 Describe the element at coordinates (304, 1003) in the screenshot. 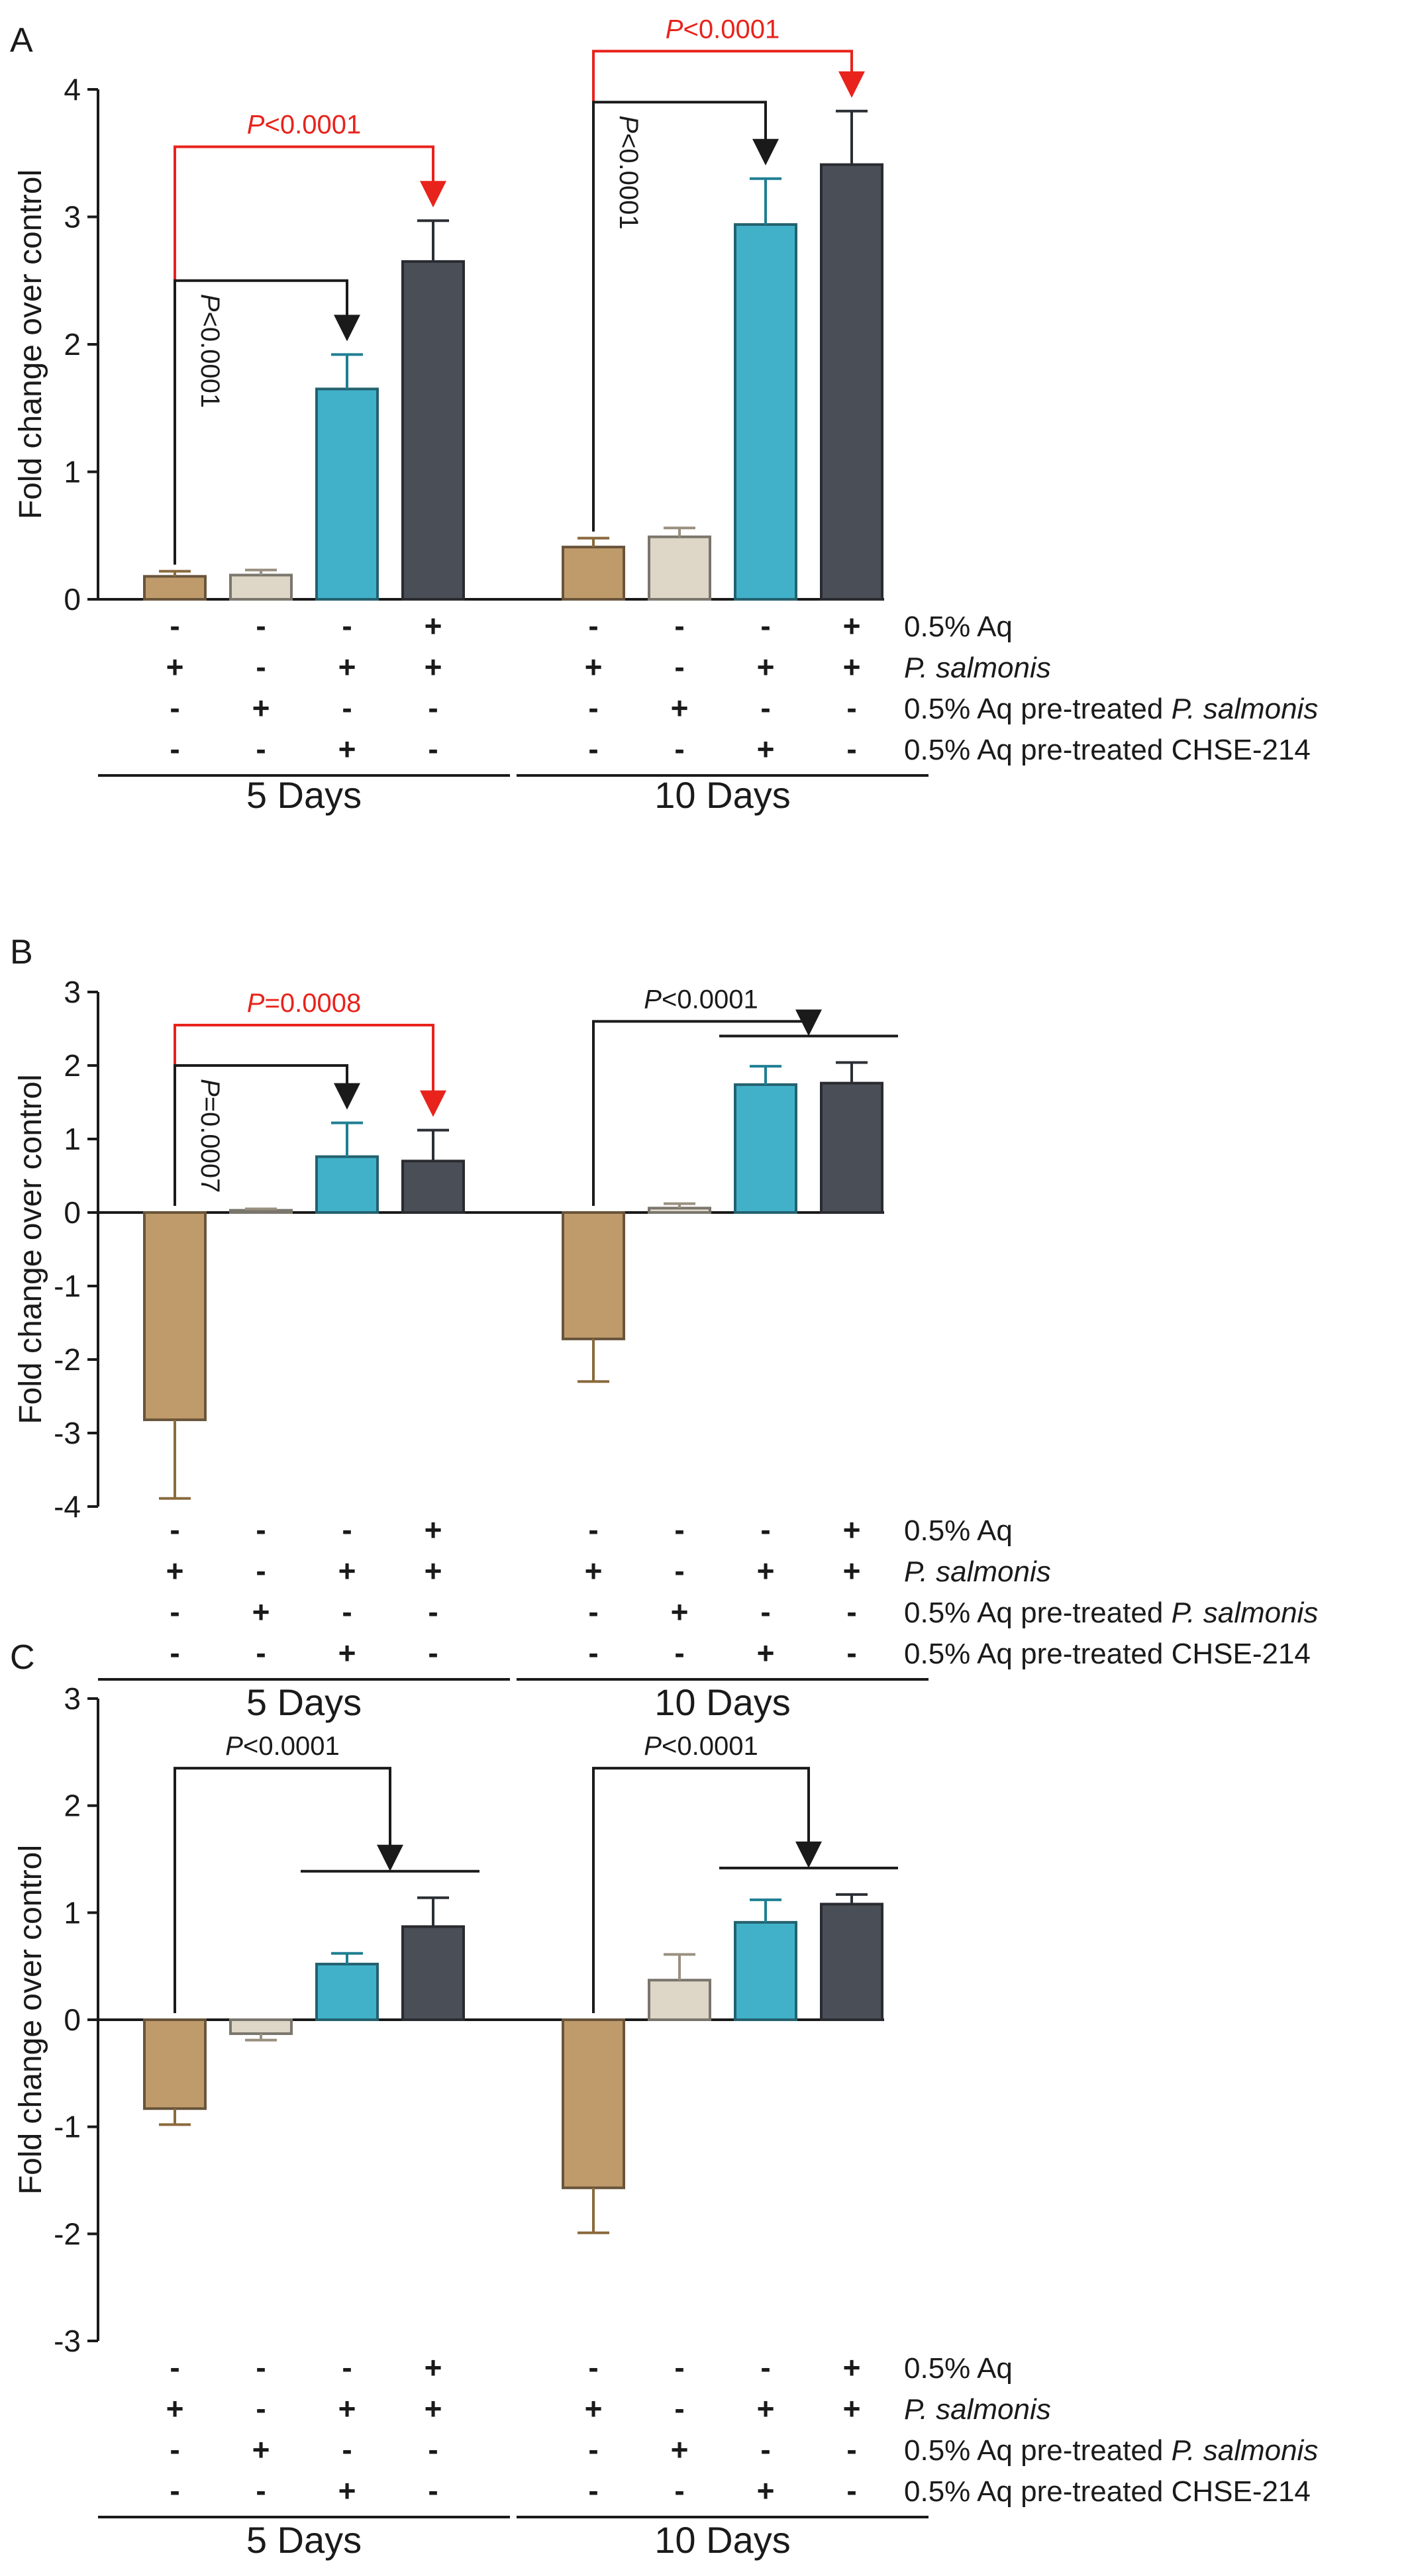

I see `p-value-label: P=0.0008` at that location.